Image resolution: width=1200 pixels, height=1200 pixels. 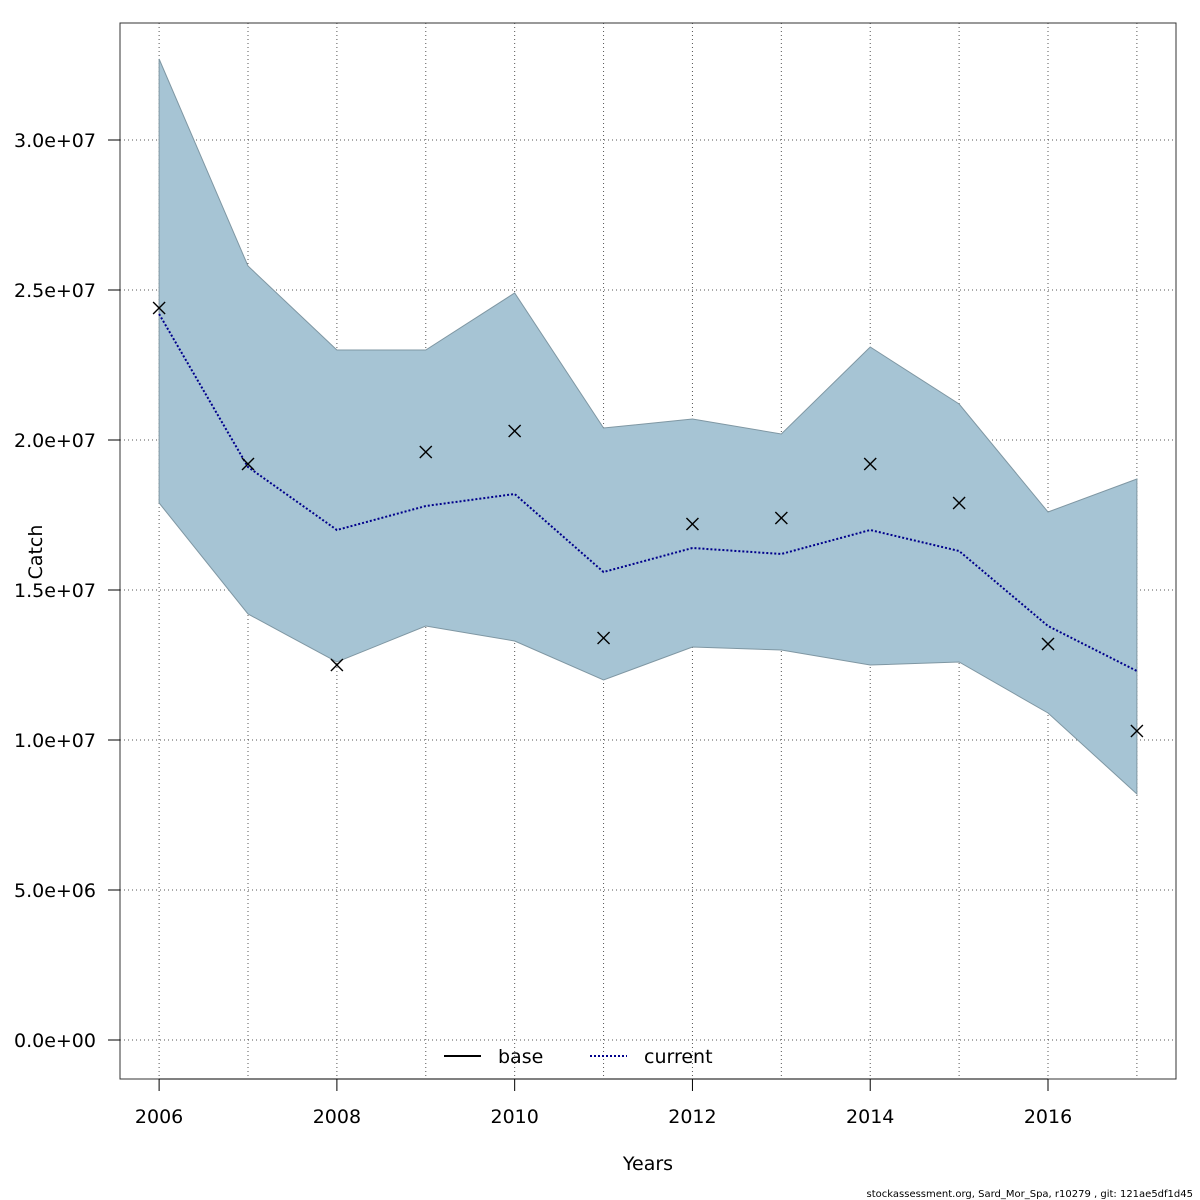 I want to click on legend-label-current: current, so click(x=678, y=1057).